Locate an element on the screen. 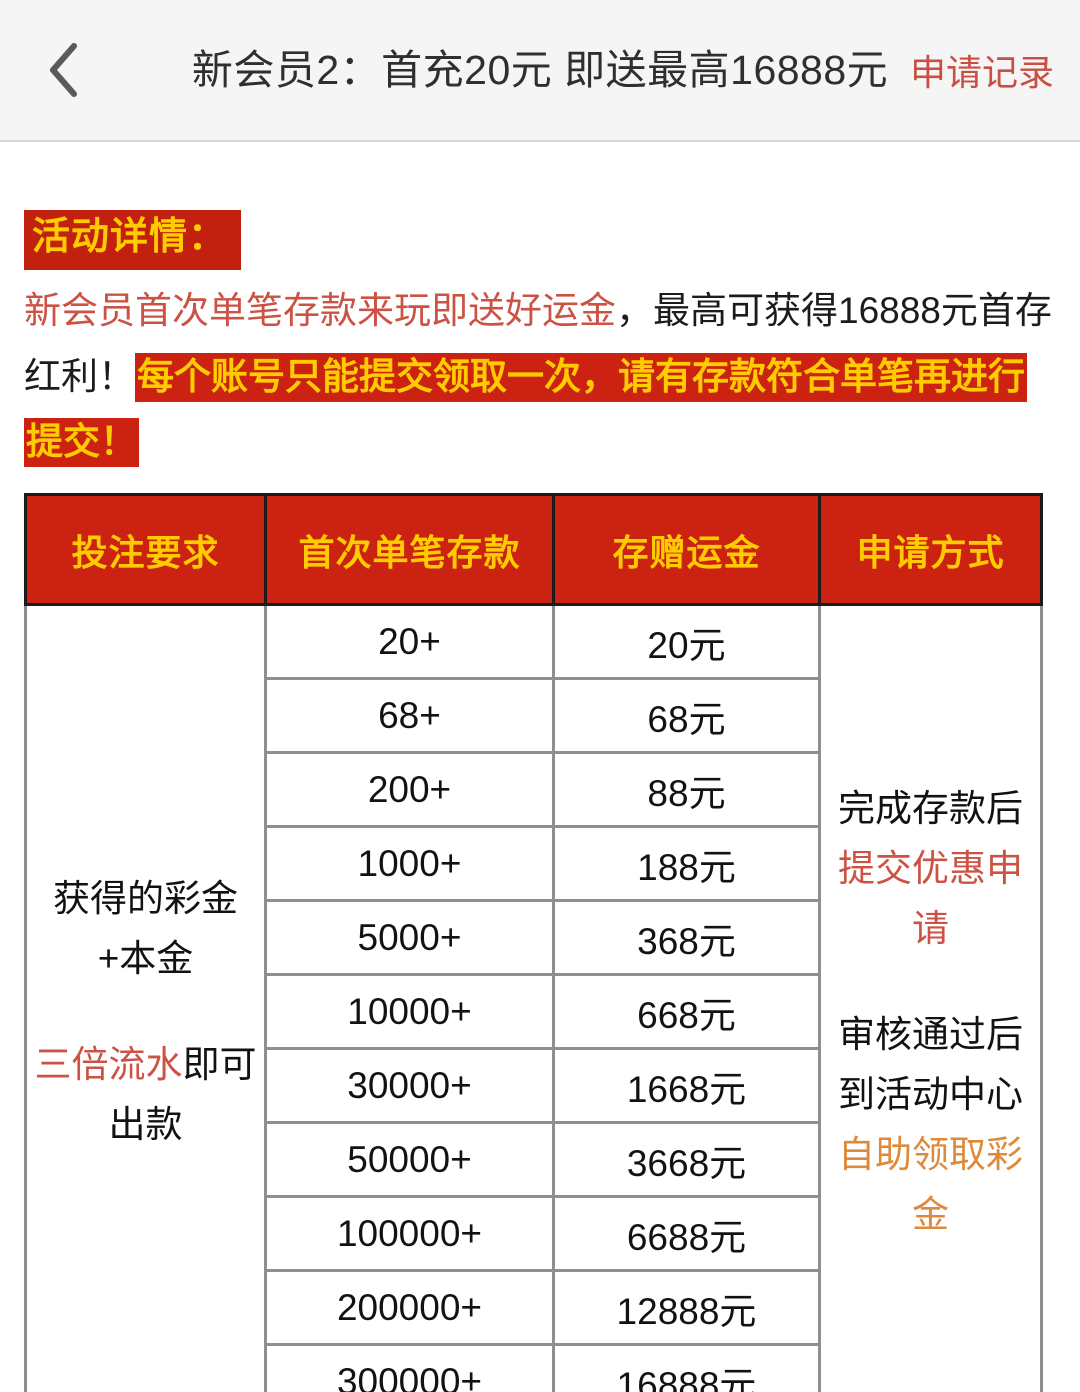  wager-line-2: +本金 is located at coordinates (145, 958).